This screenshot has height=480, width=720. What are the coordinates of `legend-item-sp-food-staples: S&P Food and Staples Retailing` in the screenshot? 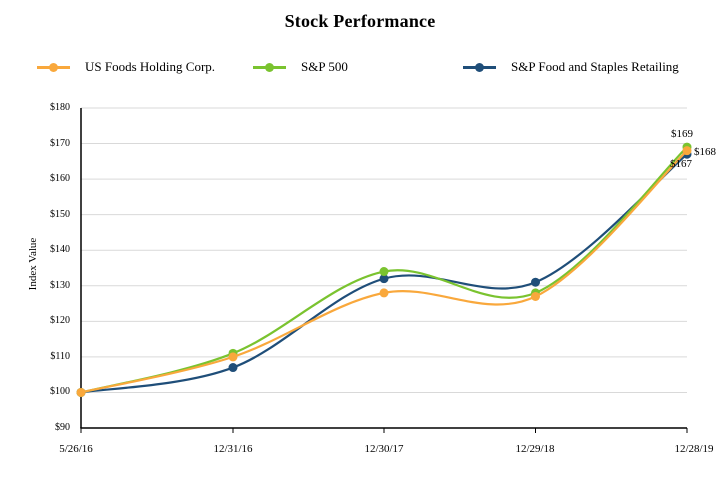 It's located at (571, 67).